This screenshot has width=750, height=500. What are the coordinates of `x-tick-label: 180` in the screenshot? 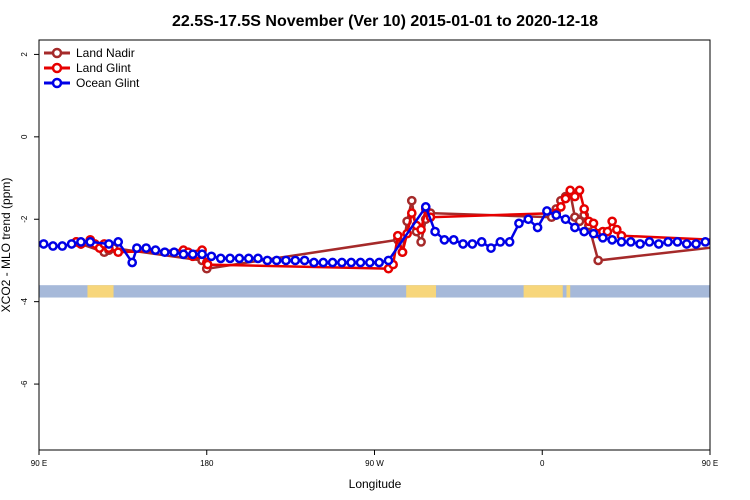 It's located at (207, 463).